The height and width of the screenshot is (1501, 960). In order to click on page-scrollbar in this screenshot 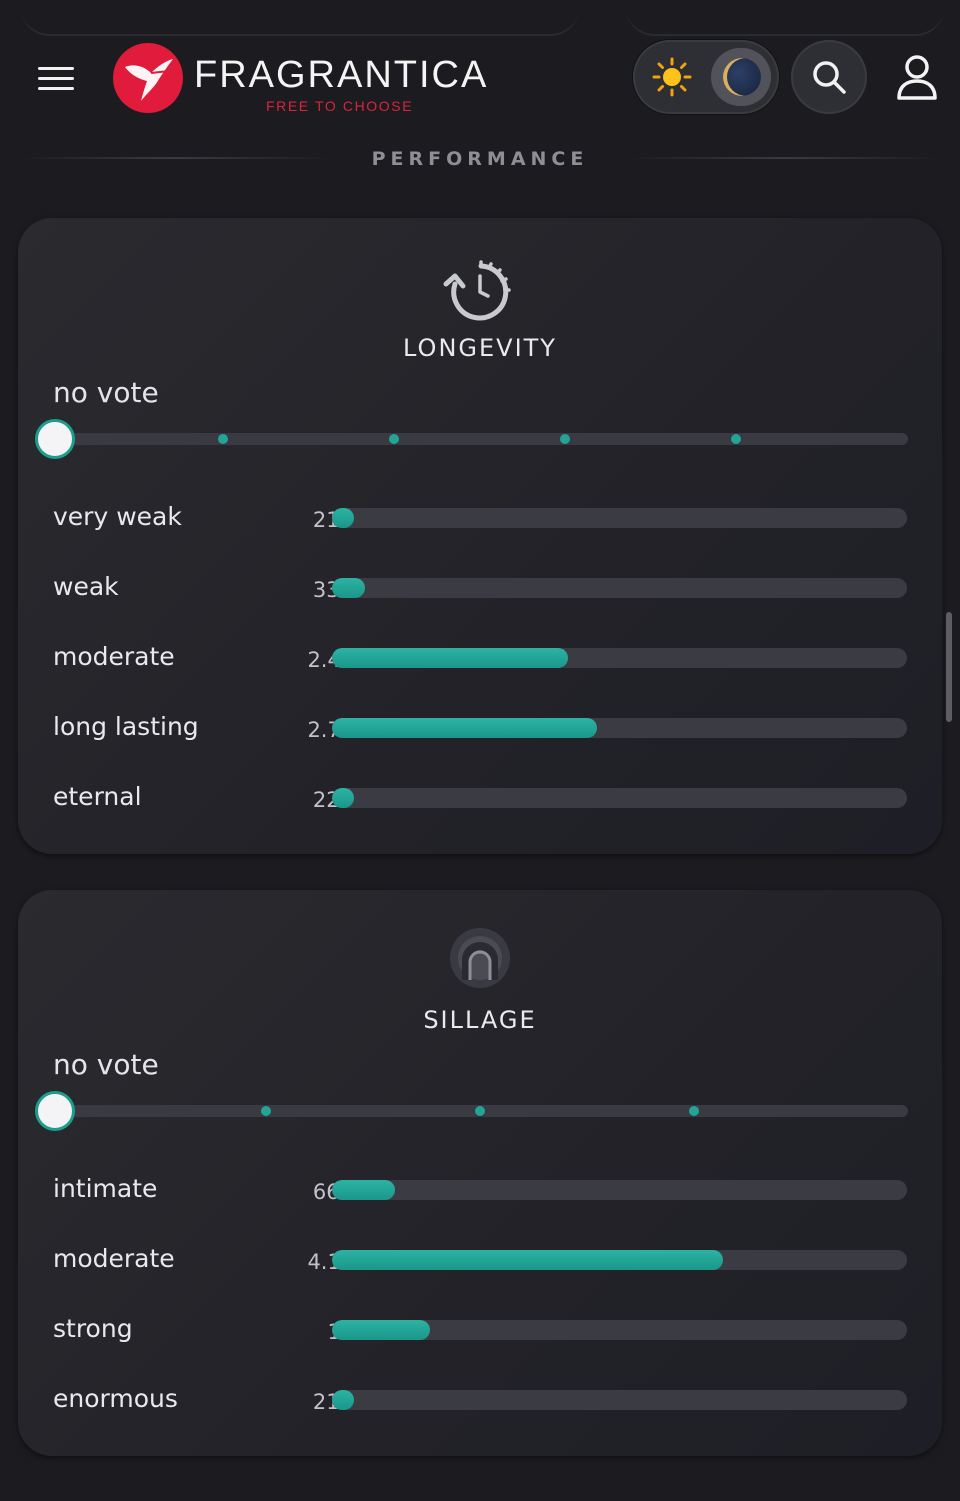, I will do `click(949, 667)`.